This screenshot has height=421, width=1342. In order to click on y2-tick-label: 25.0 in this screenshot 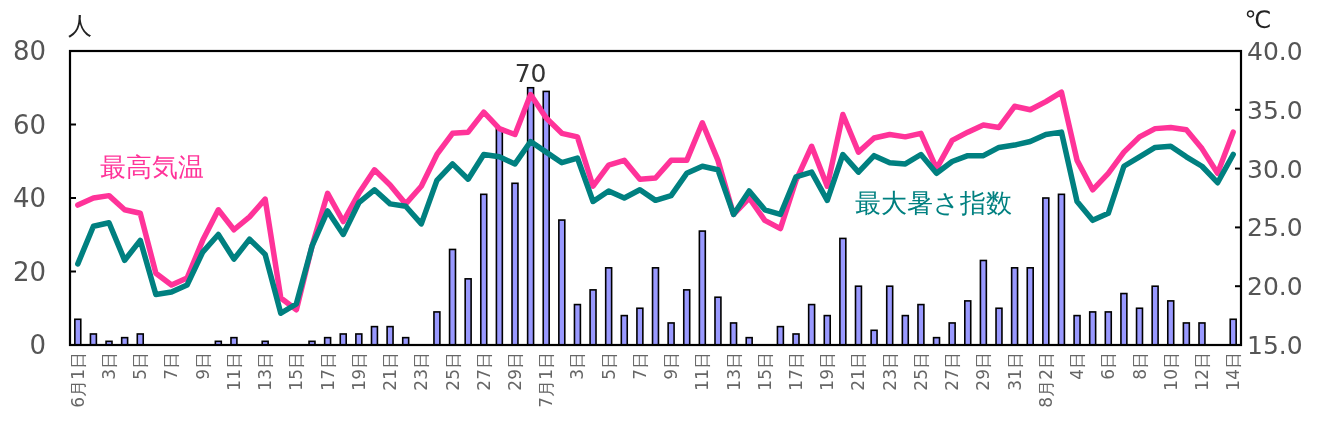, I will do `click(1275, 228)`.